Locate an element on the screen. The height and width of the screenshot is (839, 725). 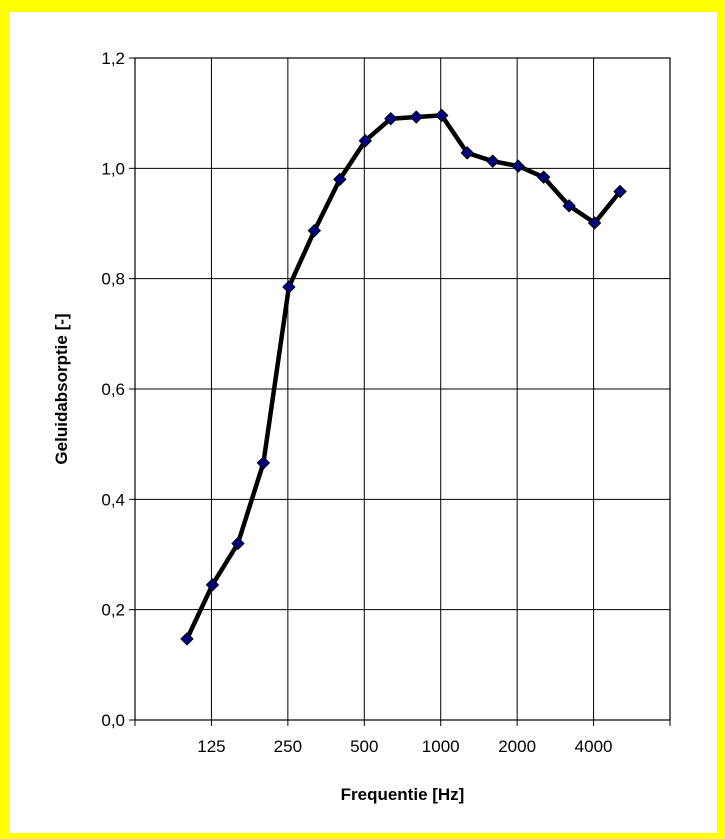
y-tick-label: 1,2 is located at coordinates (113, 58).